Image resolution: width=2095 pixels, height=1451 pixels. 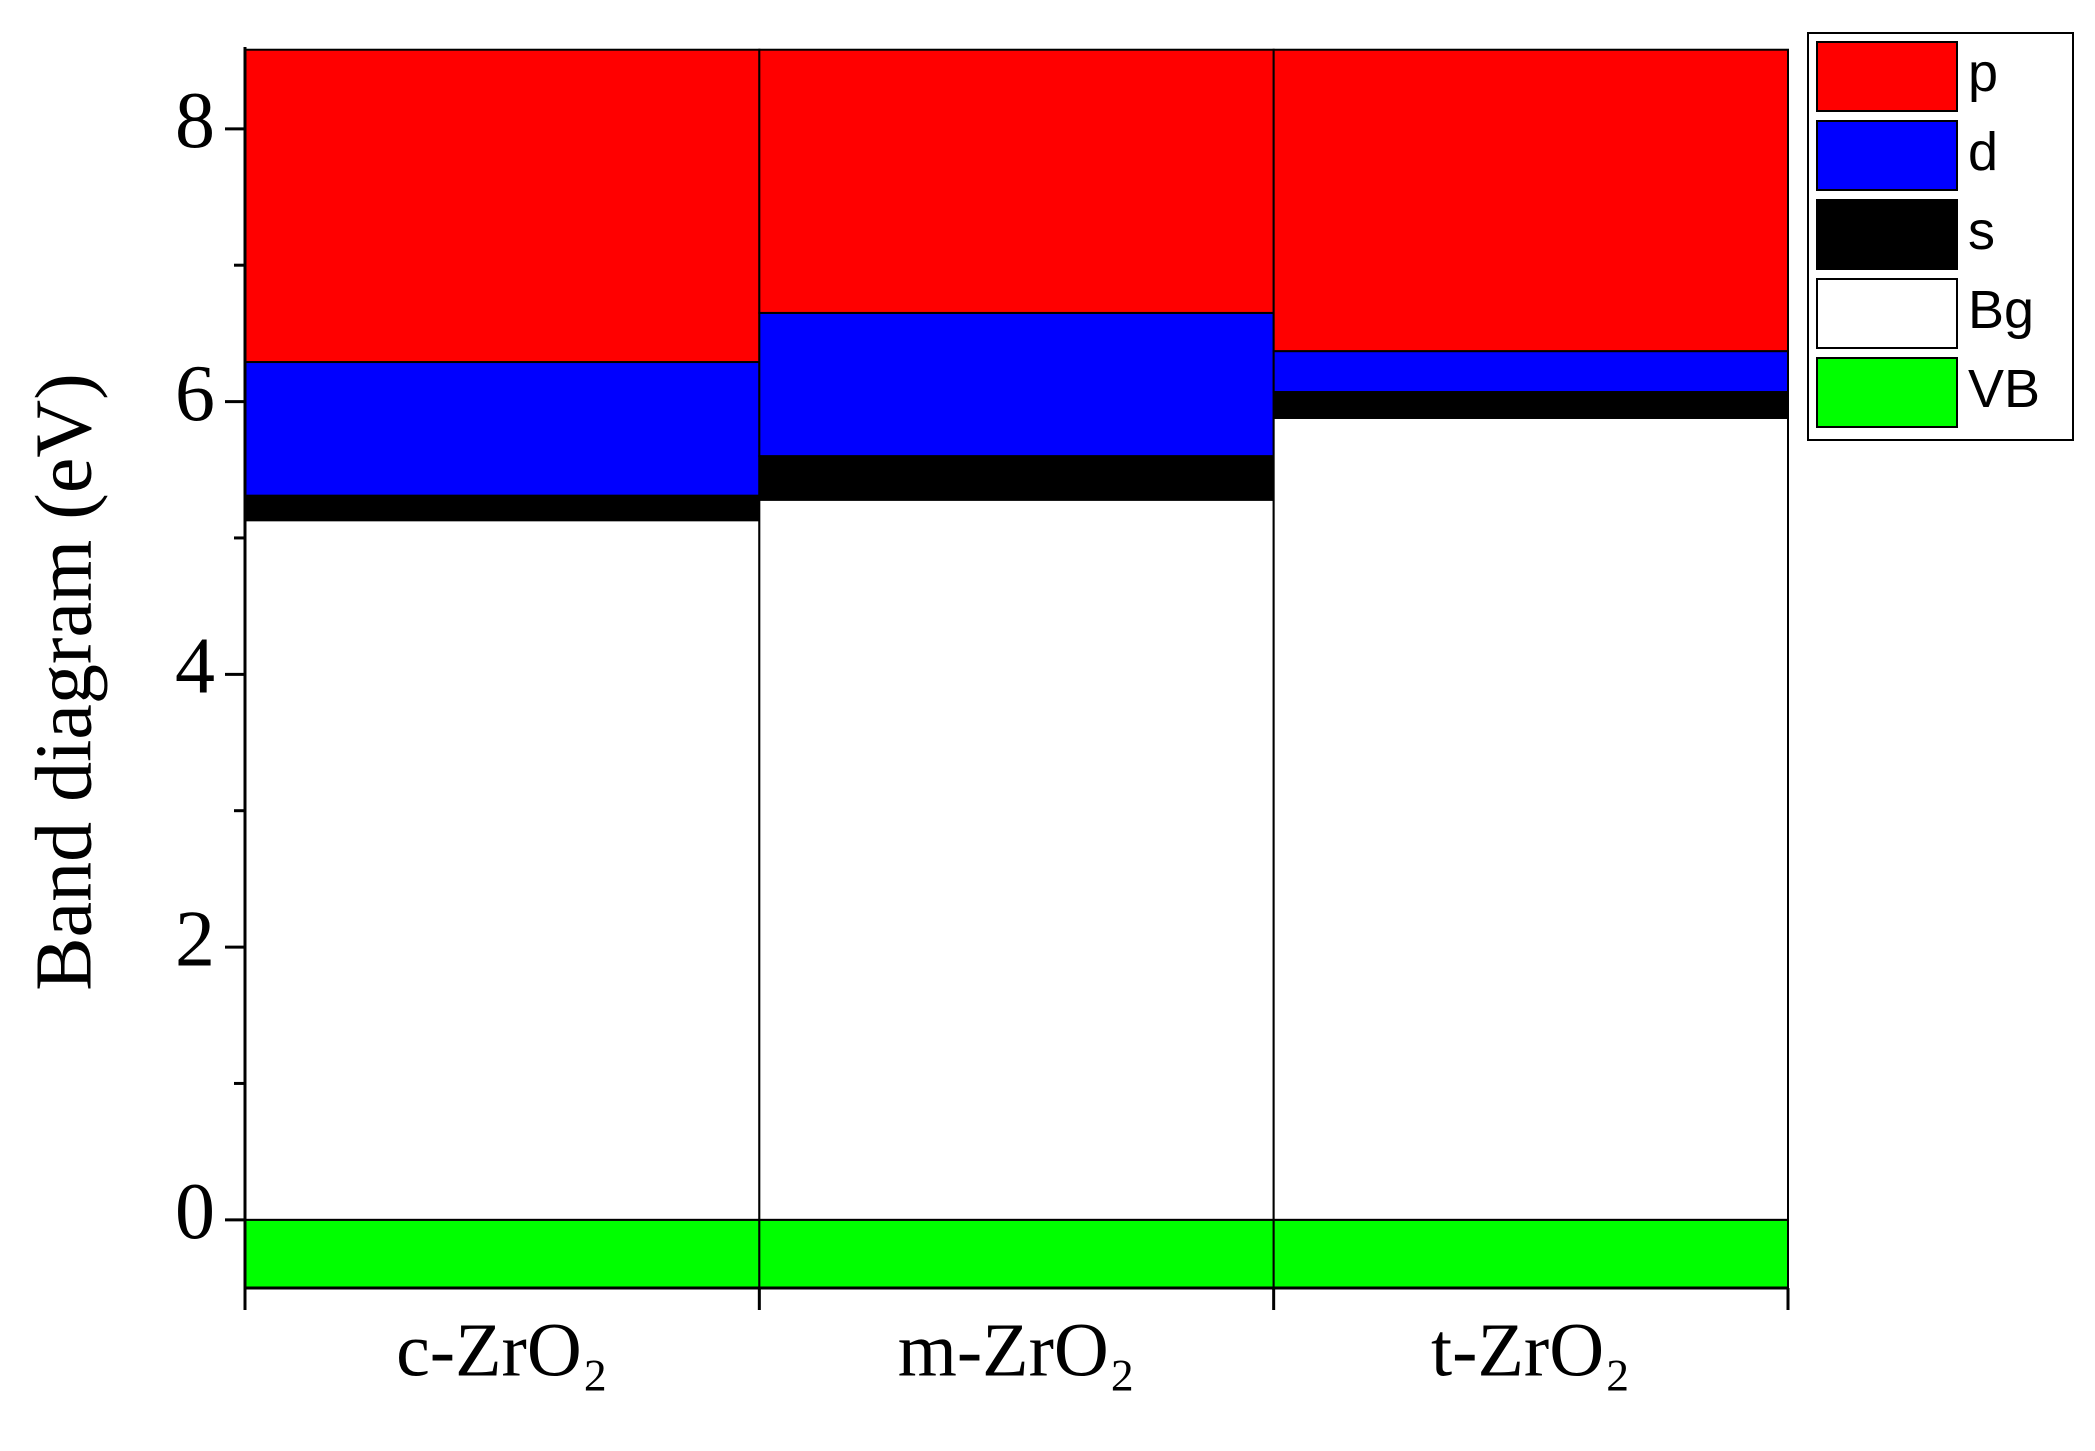 What do you see at coordinates (1983, 152) in the screenshot?
I see `legend-label: d` at bounding box center [1983, 152].